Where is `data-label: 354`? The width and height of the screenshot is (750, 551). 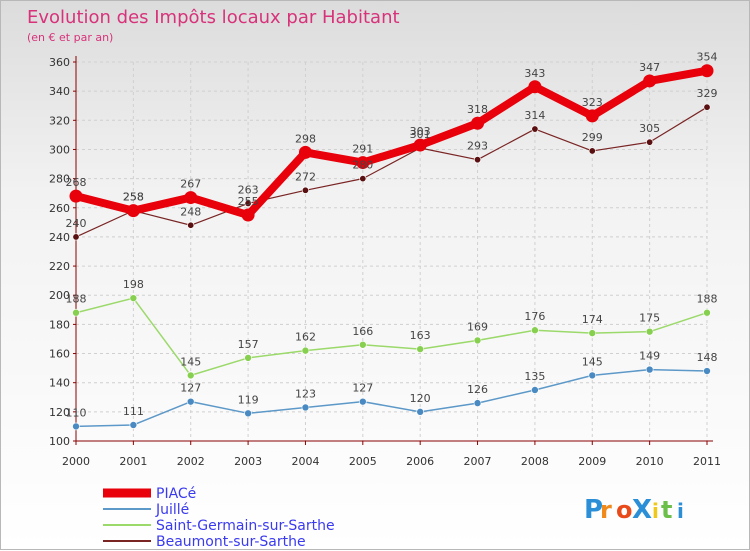 data-label: 354 is located at coordinates (707, 57).